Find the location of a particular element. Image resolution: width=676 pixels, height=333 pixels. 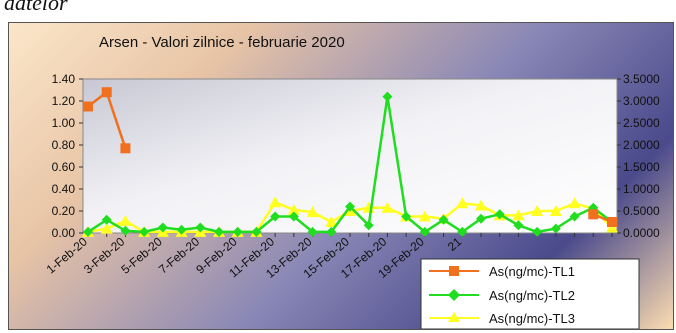

legend-marker-tl2 is located at coordinates (454, 295).